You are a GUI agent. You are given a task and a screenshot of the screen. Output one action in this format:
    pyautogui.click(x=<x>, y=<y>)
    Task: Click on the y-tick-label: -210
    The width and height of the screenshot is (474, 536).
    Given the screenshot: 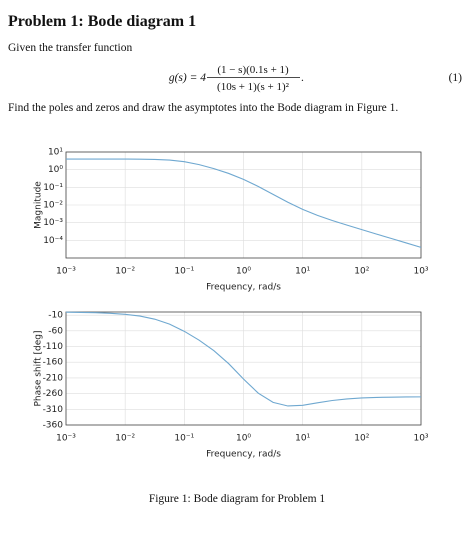 What is the action you would take?
    pyautogui.click(x=53, y=378)
    